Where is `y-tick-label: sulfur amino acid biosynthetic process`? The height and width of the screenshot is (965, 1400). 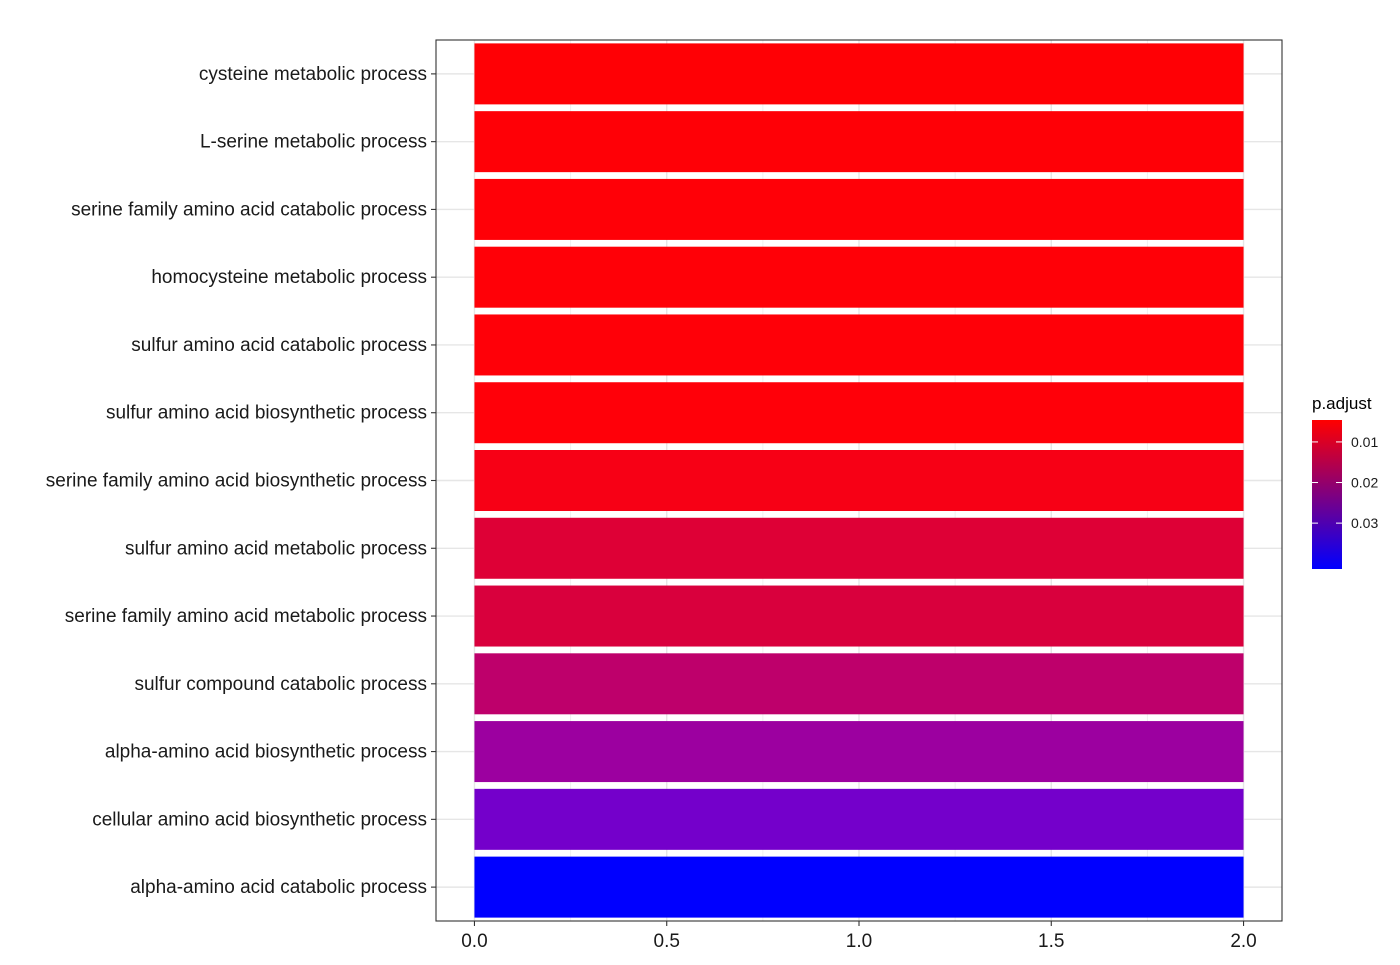 y-tick-label: sulfur amino acid biosynthetic process is located at coordinates (266, 413).